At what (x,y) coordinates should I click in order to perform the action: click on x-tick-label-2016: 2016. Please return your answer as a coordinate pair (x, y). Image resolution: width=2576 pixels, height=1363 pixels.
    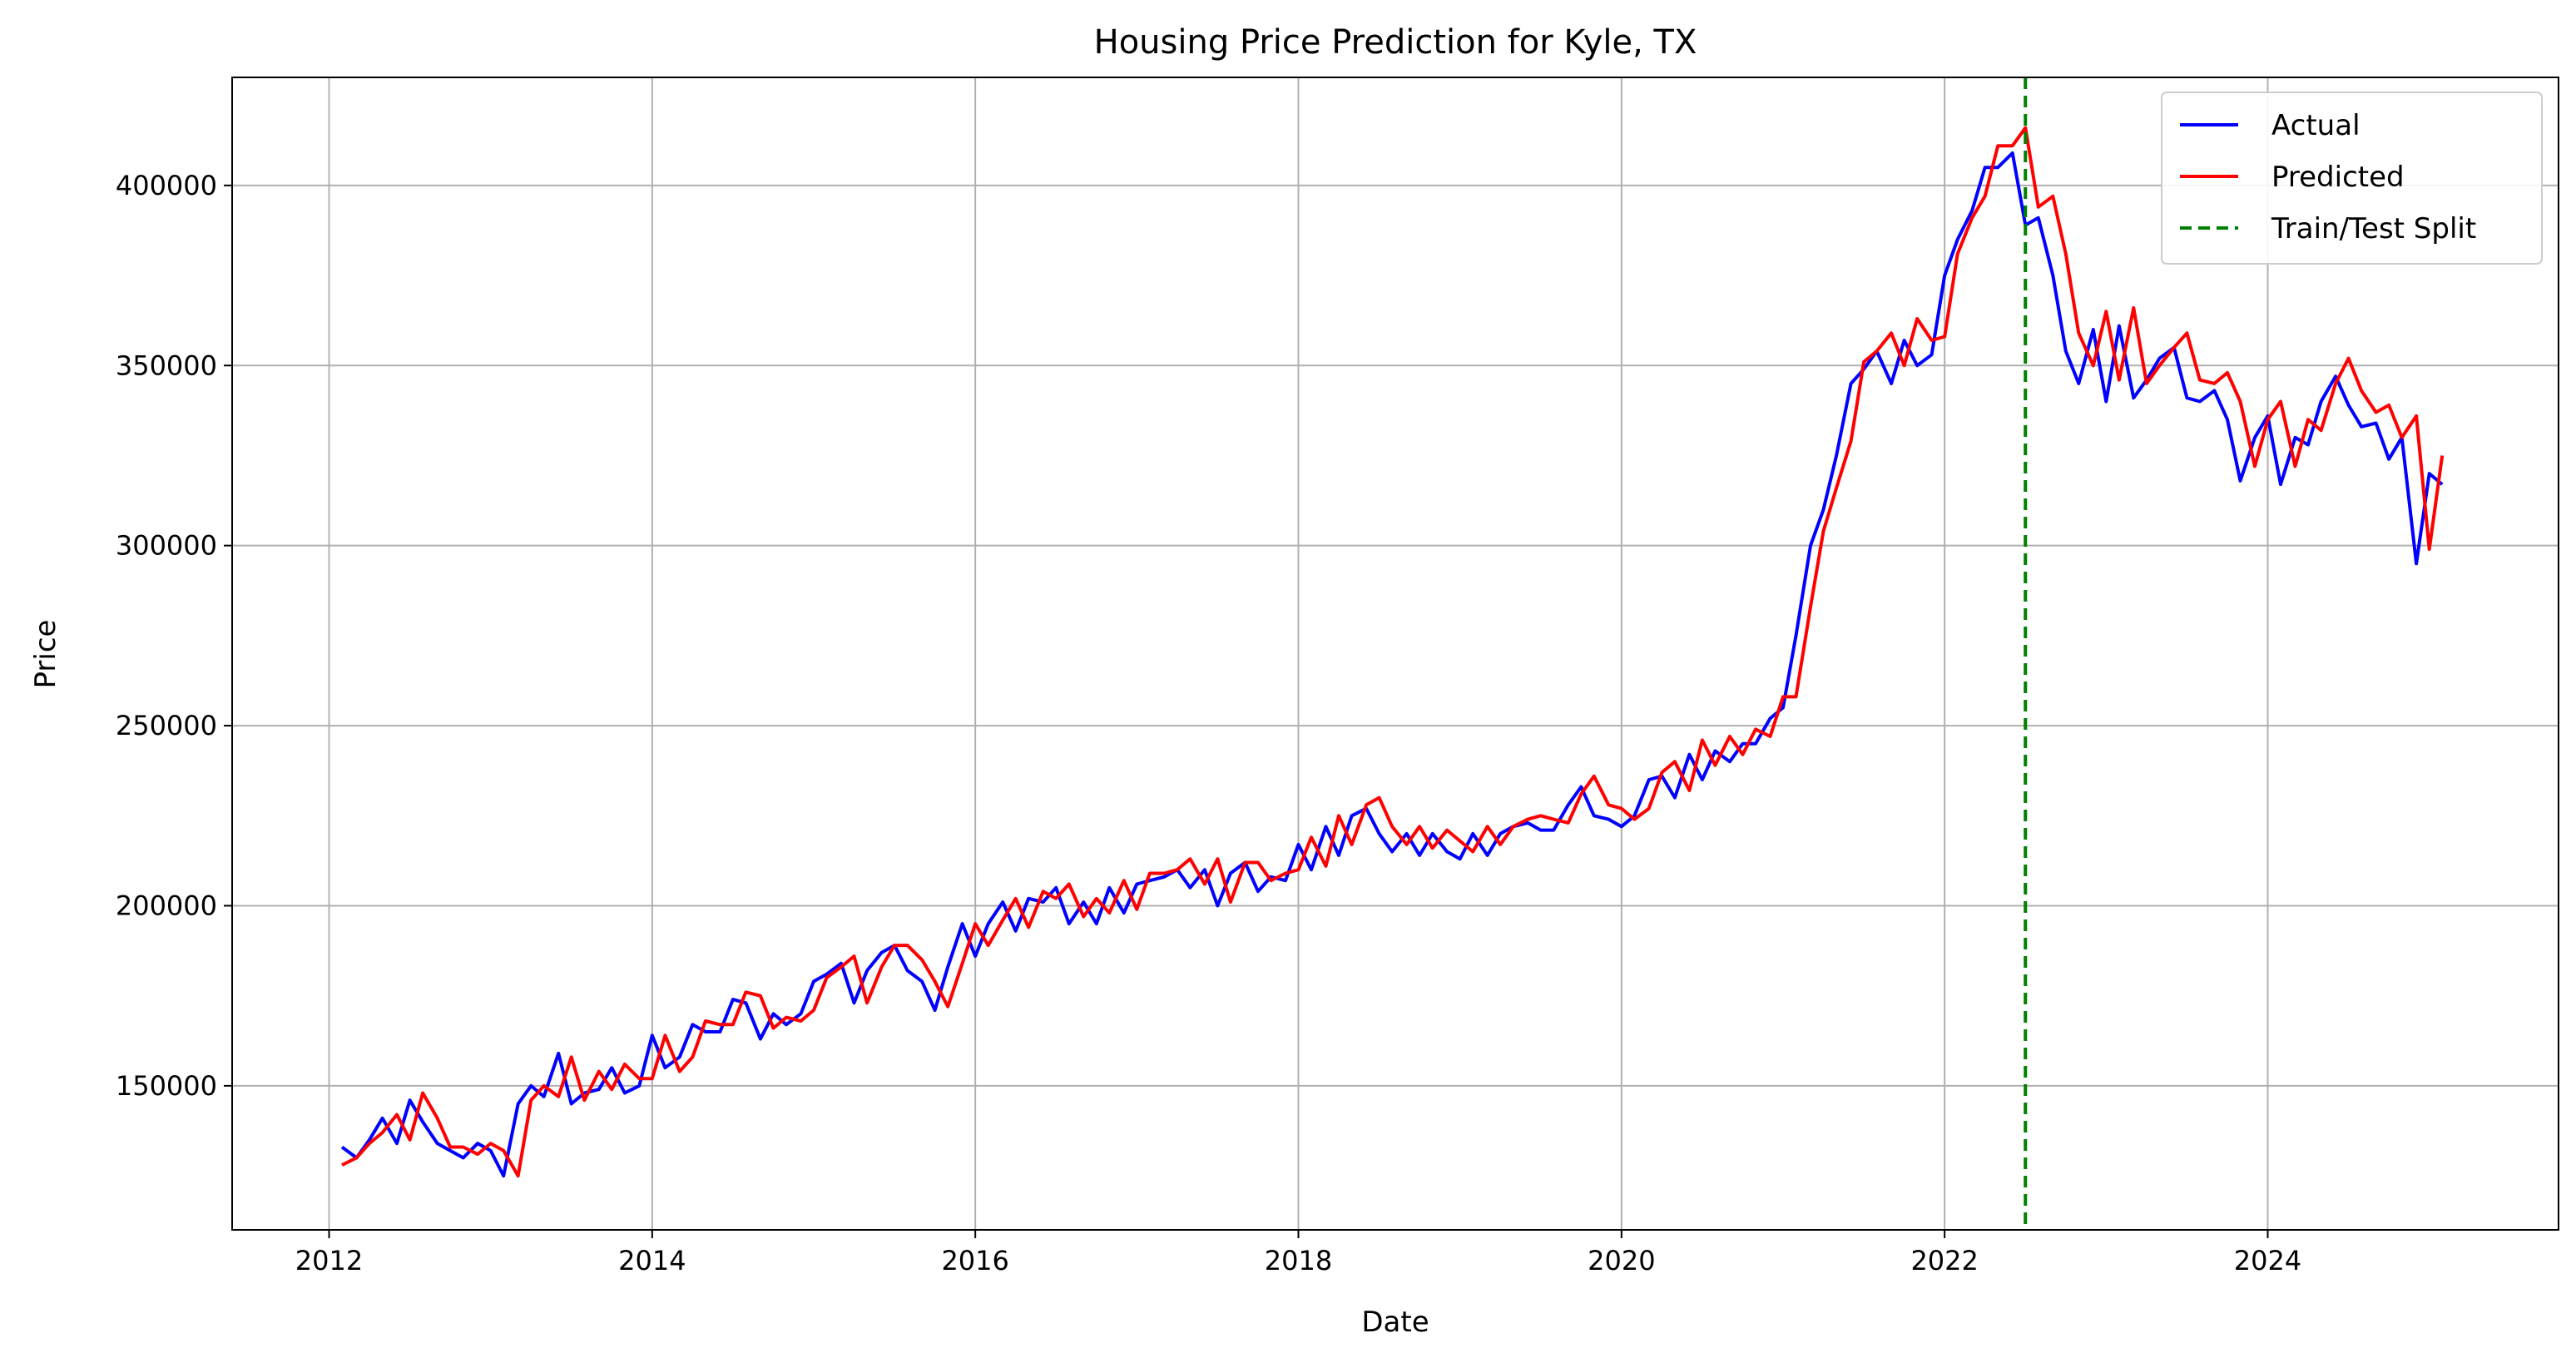
    Looking at the image, I should click on (975, 1260).